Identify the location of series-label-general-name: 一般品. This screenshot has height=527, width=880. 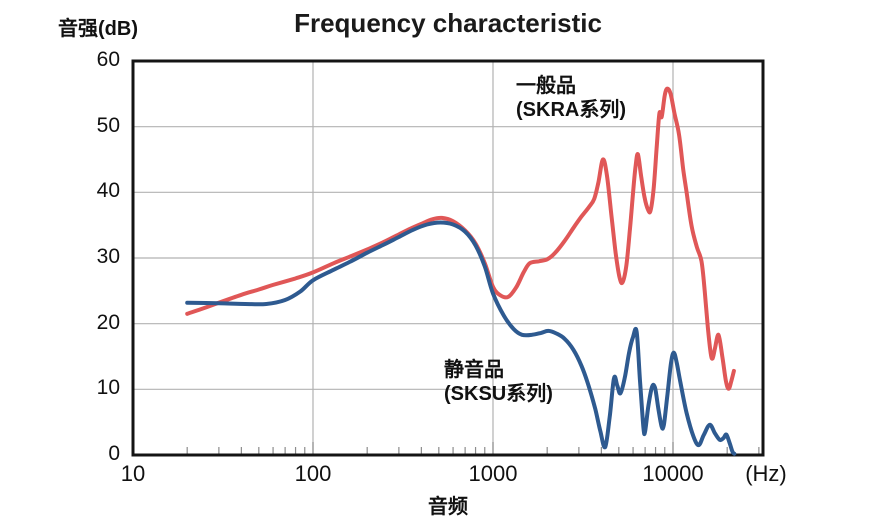
(546, 86).